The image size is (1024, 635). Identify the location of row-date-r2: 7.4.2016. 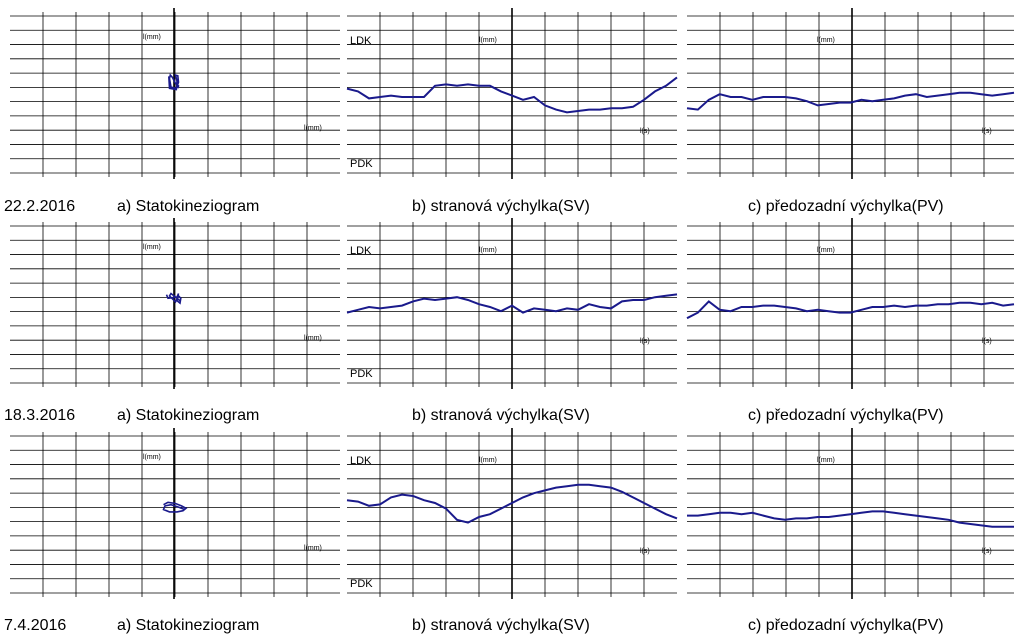
(35, 625).